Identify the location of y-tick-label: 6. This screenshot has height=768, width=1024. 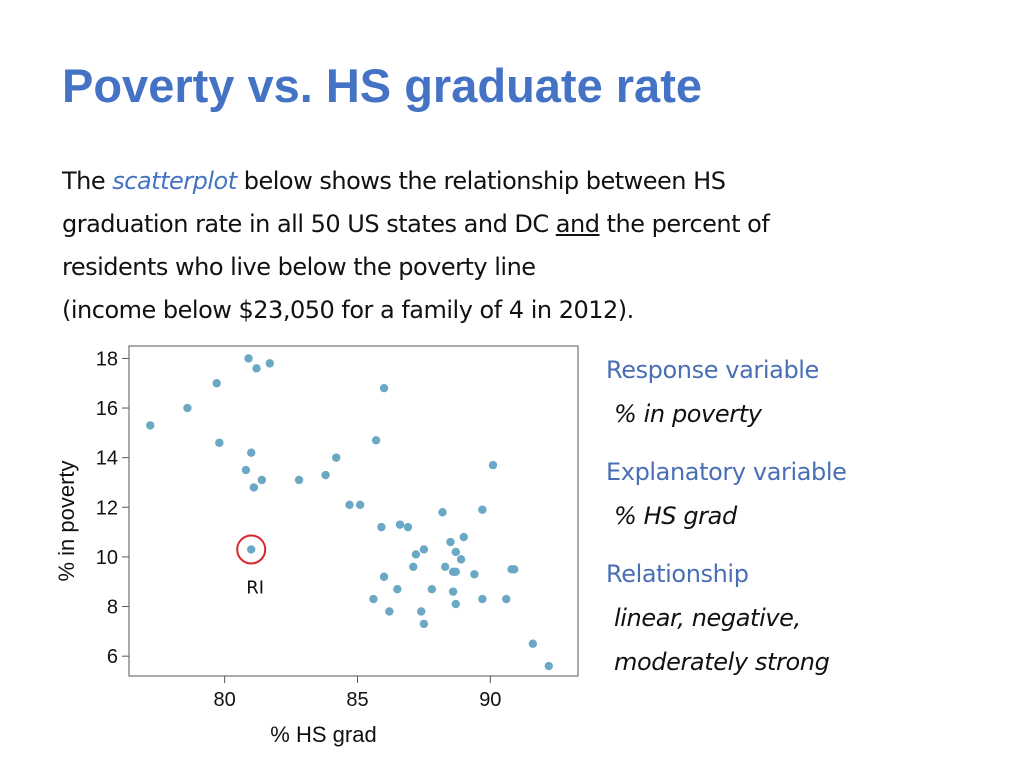
(112, 657).